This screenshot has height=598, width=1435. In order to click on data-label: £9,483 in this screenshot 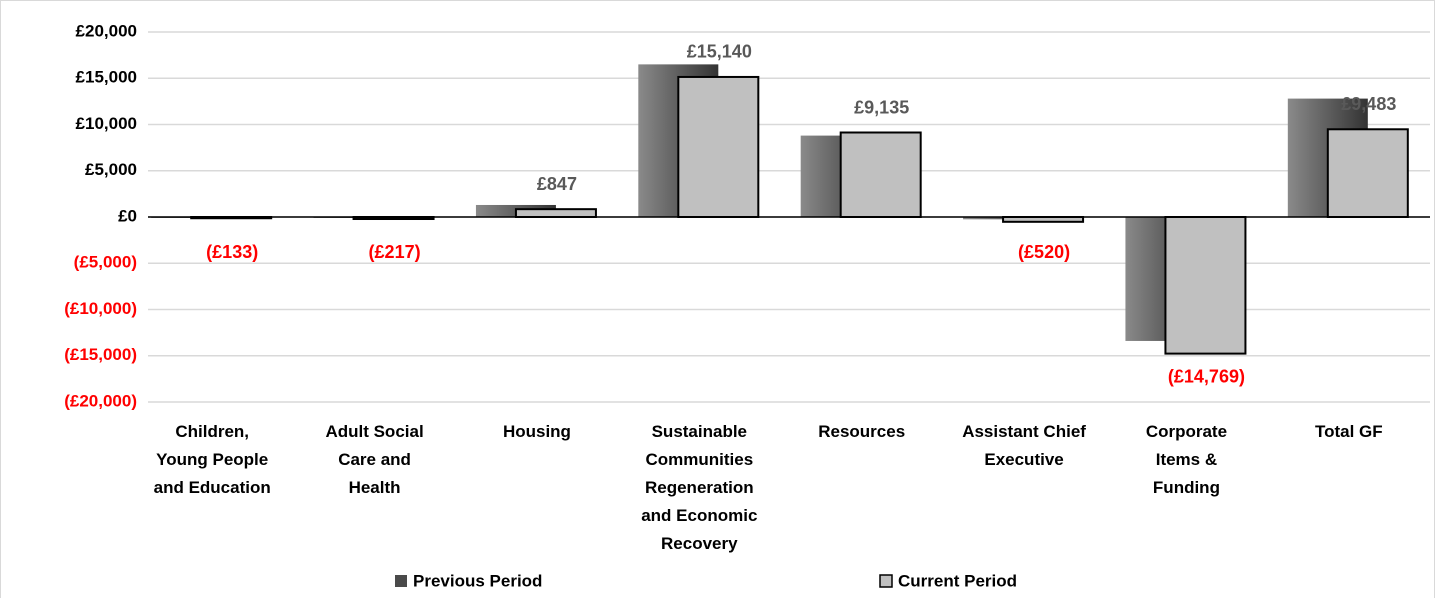, I will do `click(1368, 104)`.